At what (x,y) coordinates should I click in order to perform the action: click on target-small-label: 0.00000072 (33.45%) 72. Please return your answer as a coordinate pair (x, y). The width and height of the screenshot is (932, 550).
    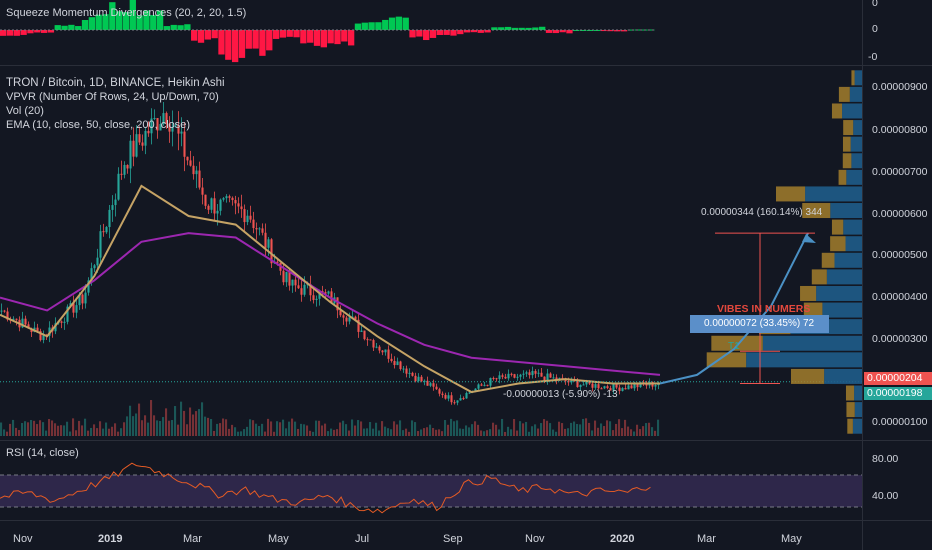
    Looking at the image, I should click on (759, 324).